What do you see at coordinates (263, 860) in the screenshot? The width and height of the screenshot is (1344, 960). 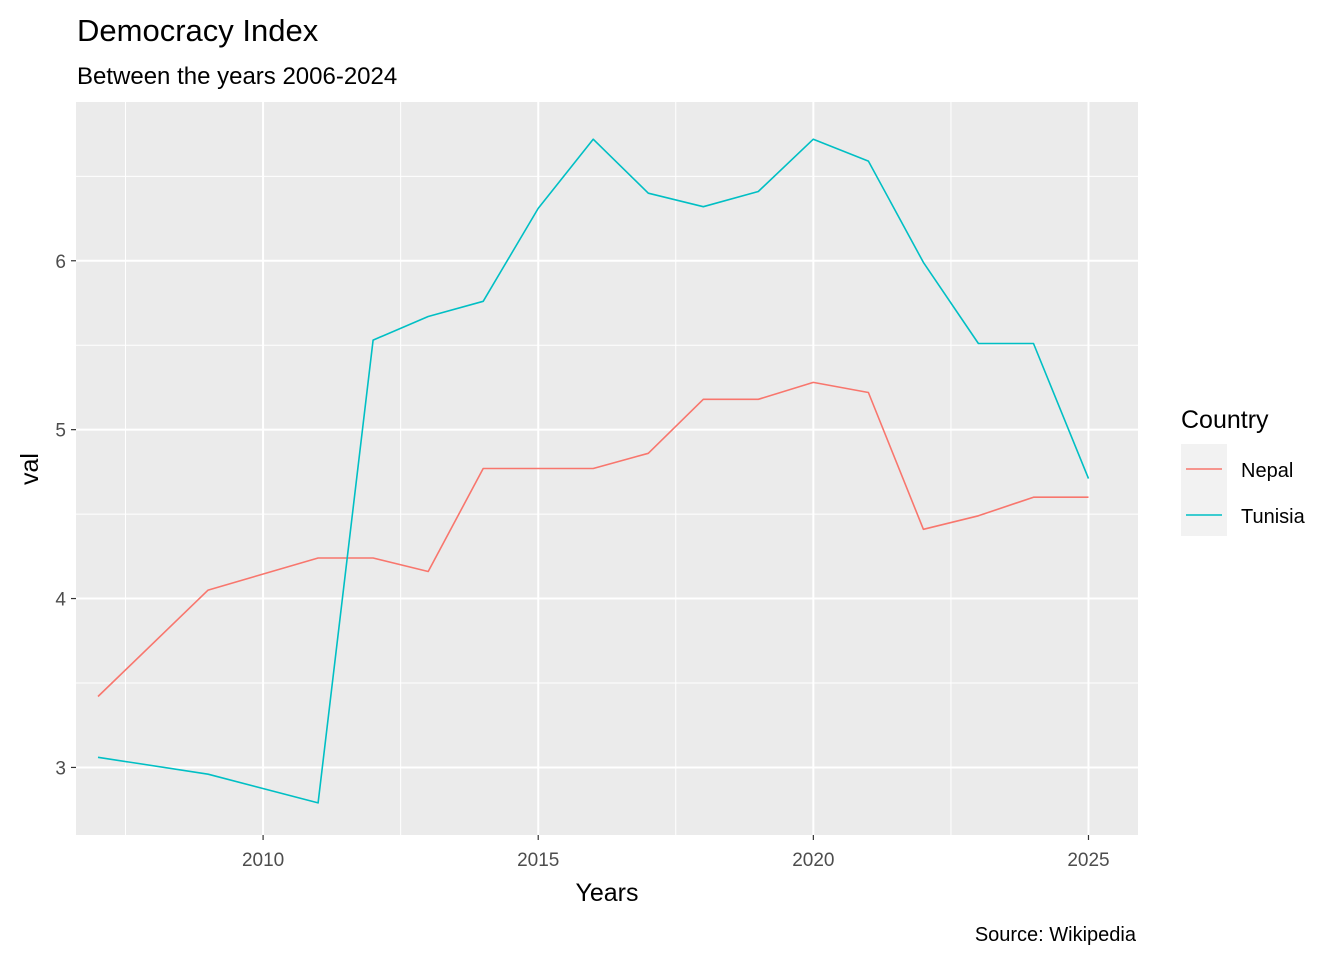 I see `x-tick-label: 2010` at bounding box center [263, 860].